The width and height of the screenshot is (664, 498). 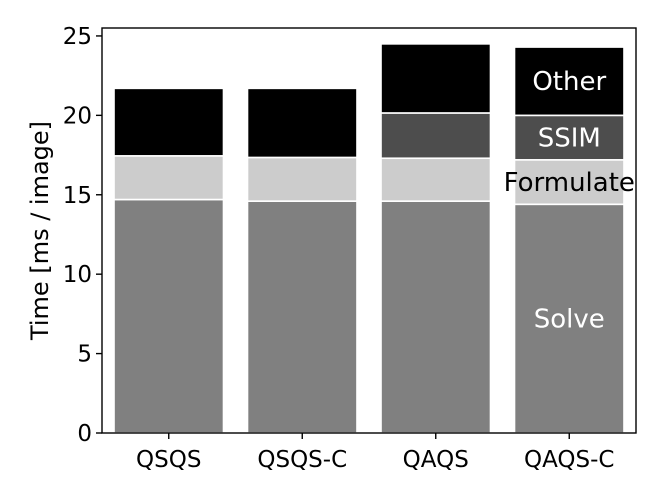 I want to click on series-label-formulate: Formulate, so click(x=569, y=183).